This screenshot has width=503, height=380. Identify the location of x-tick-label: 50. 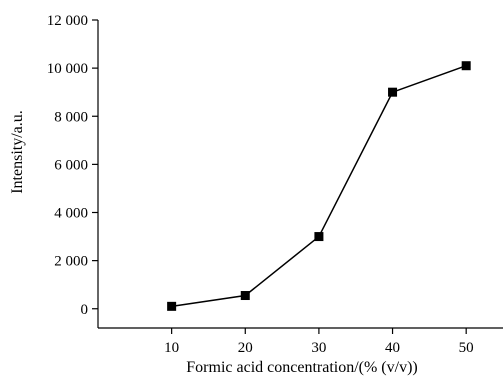
(466, 348).